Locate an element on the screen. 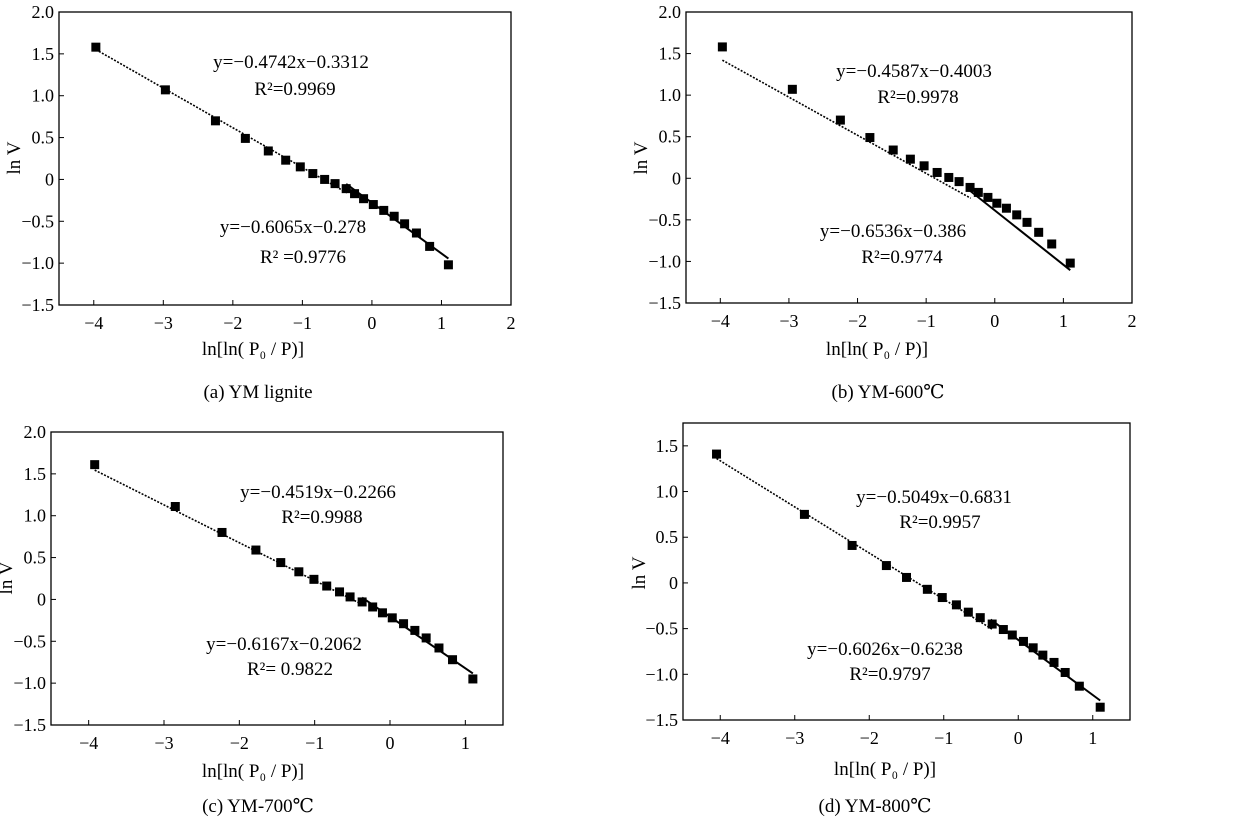 The image size is (1249, 818). panel-caption: (a) YM lignite is located at coordinates (257, 392).